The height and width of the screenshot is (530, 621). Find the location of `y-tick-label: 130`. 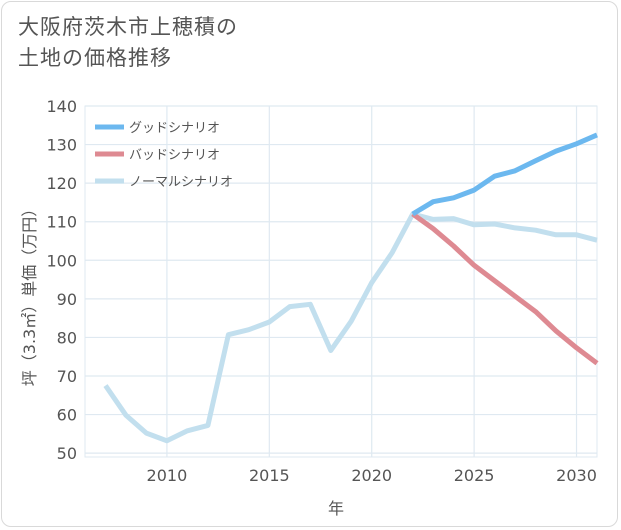

y-tick-label: 130 is located at coordinates (61, 145).